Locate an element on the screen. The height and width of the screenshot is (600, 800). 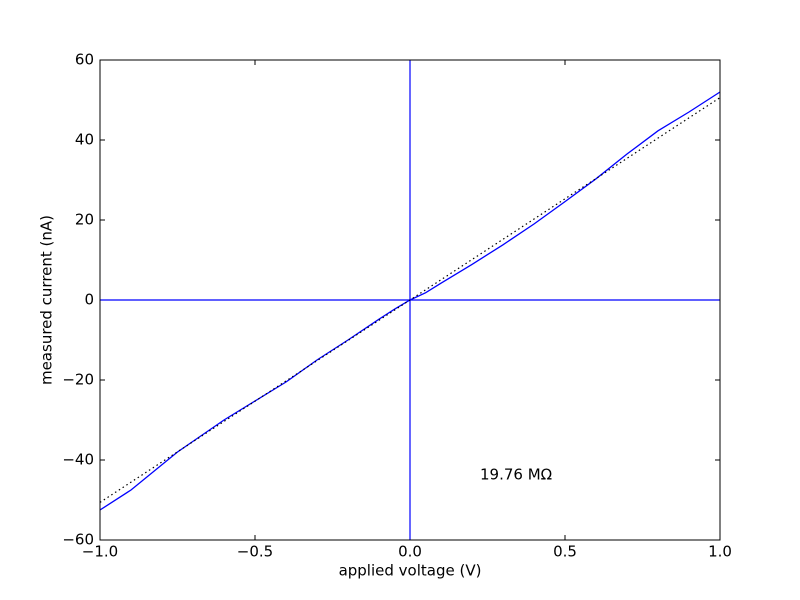
y-tick-label: 40 is located at coordinates (84, 140).